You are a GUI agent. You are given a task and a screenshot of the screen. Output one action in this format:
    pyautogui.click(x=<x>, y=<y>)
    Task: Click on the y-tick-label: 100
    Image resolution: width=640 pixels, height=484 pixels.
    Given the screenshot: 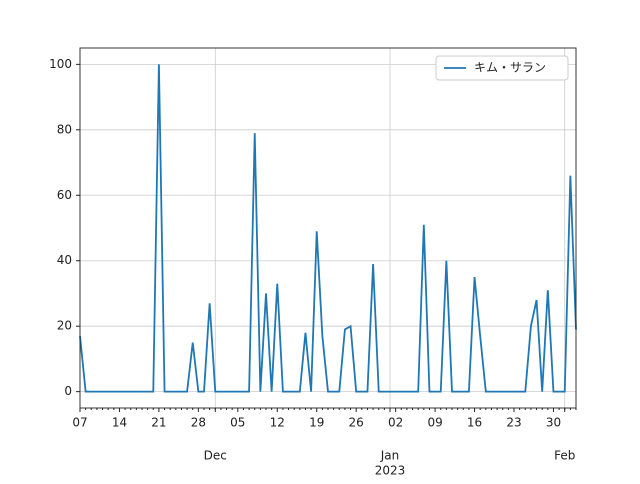 What is the action you would take?
    pyautogui.click(x=60, y=64)
    